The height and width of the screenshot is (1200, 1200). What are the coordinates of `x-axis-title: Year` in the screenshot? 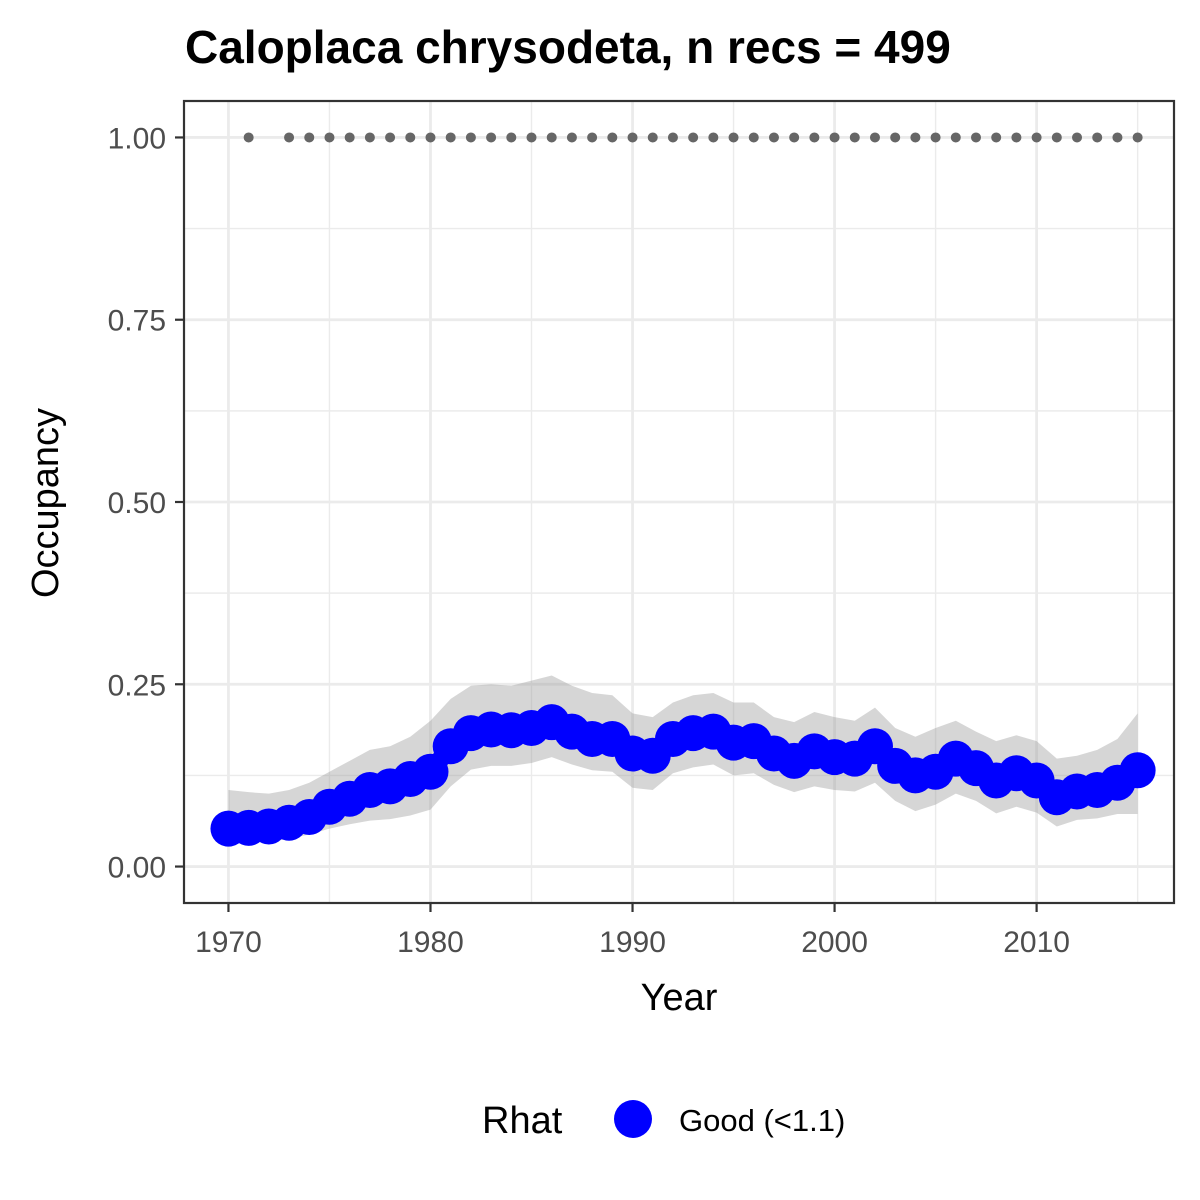 It's located at (679, 998).